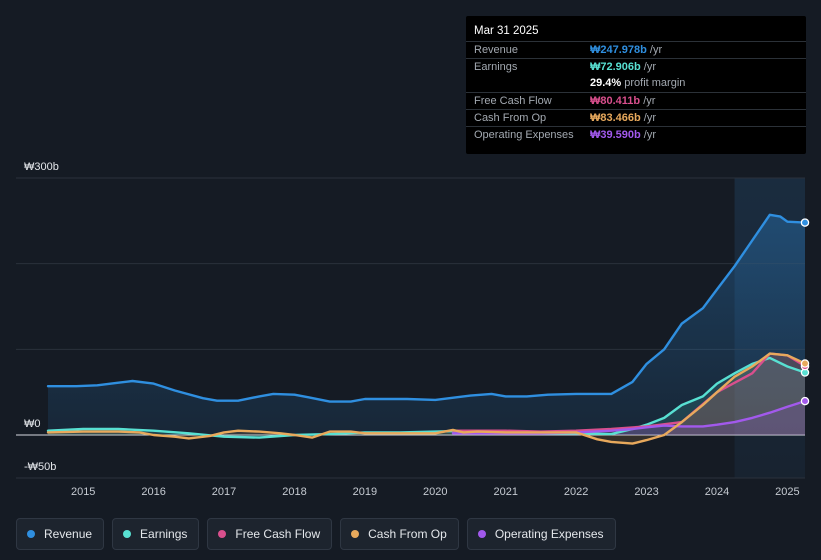  I want to click on tooltip-value: ₩39.590b /yr, so click(623, 135).